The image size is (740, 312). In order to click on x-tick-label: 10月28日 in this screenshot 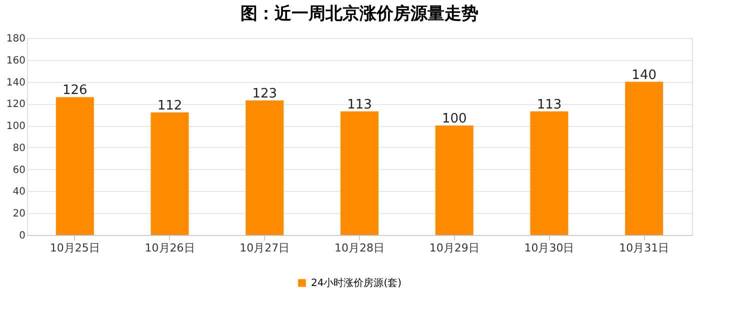, I will do `click(359, 248)`.